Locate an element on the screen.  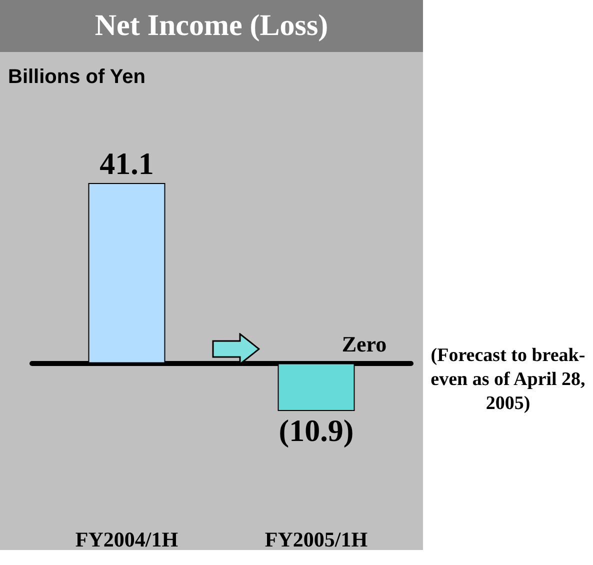
y-axis-title: Billions of Yen is located at coordinates (77, 77).